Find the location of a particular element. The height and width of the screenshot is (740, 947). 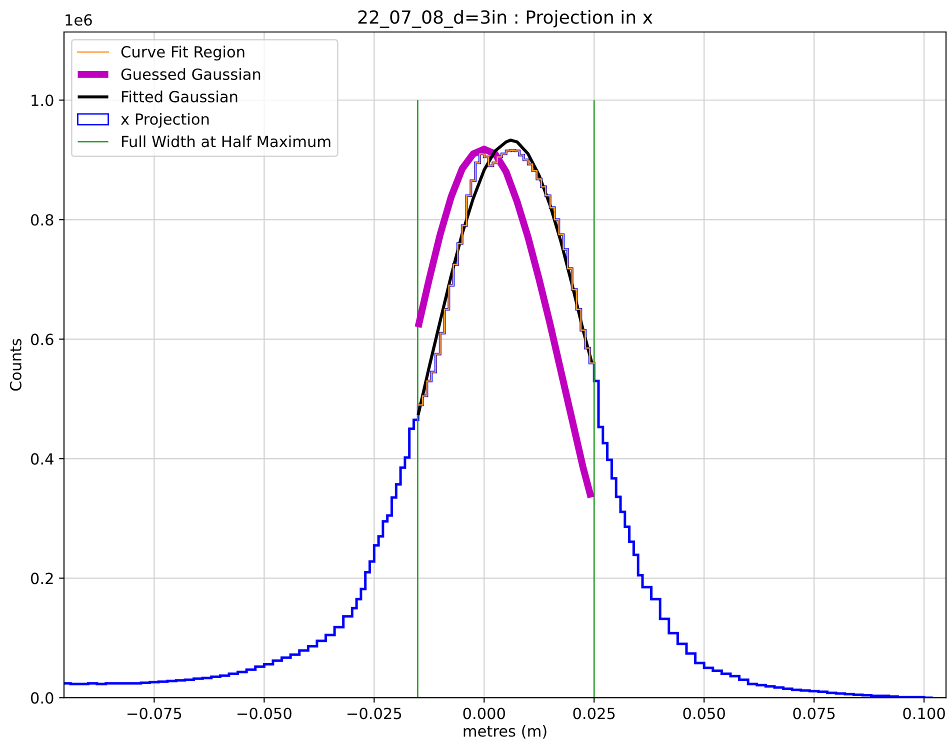

y-tick-label: 1.0 is located at coordinates (43, 100).